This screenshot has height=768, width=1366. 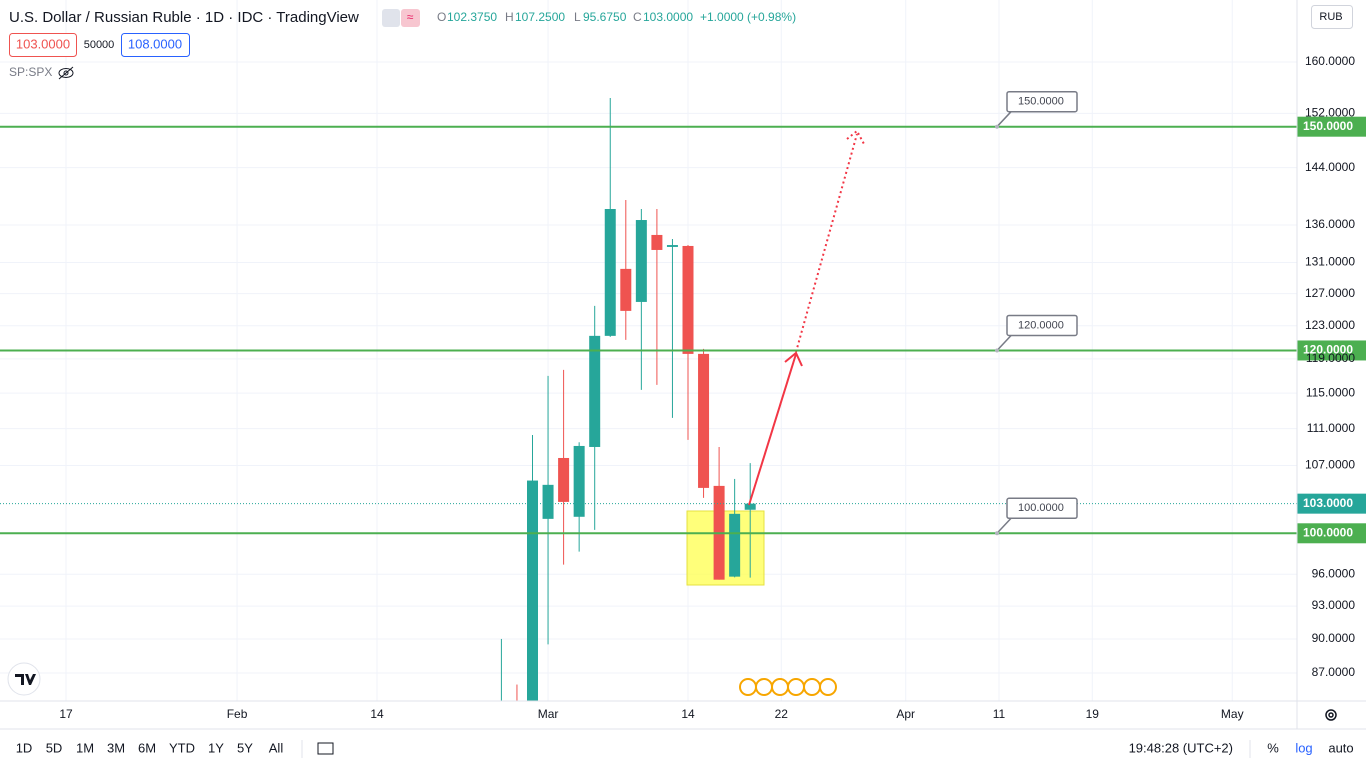 I want to click on trend-arrow, so click(x=772, y=429).